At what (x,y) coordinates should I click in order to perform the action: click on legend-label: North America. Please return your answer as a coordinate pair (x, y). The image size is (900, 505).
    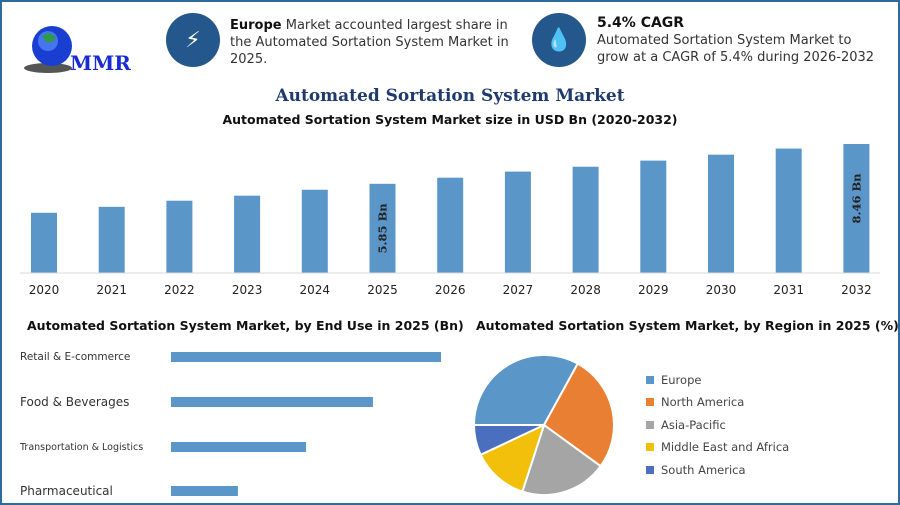
    Looking at the image, I should click on (703, 402).